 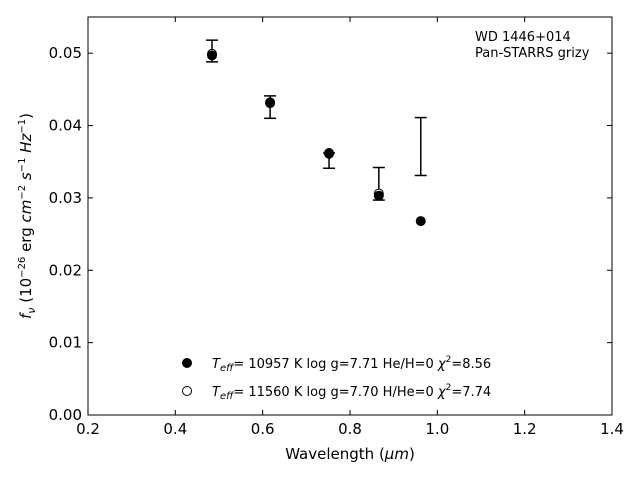 What do you see at coordinates (525, 429) in the screenshot?
I see `x-tick-label-5: 1.2` at bounding box center [525, 429].